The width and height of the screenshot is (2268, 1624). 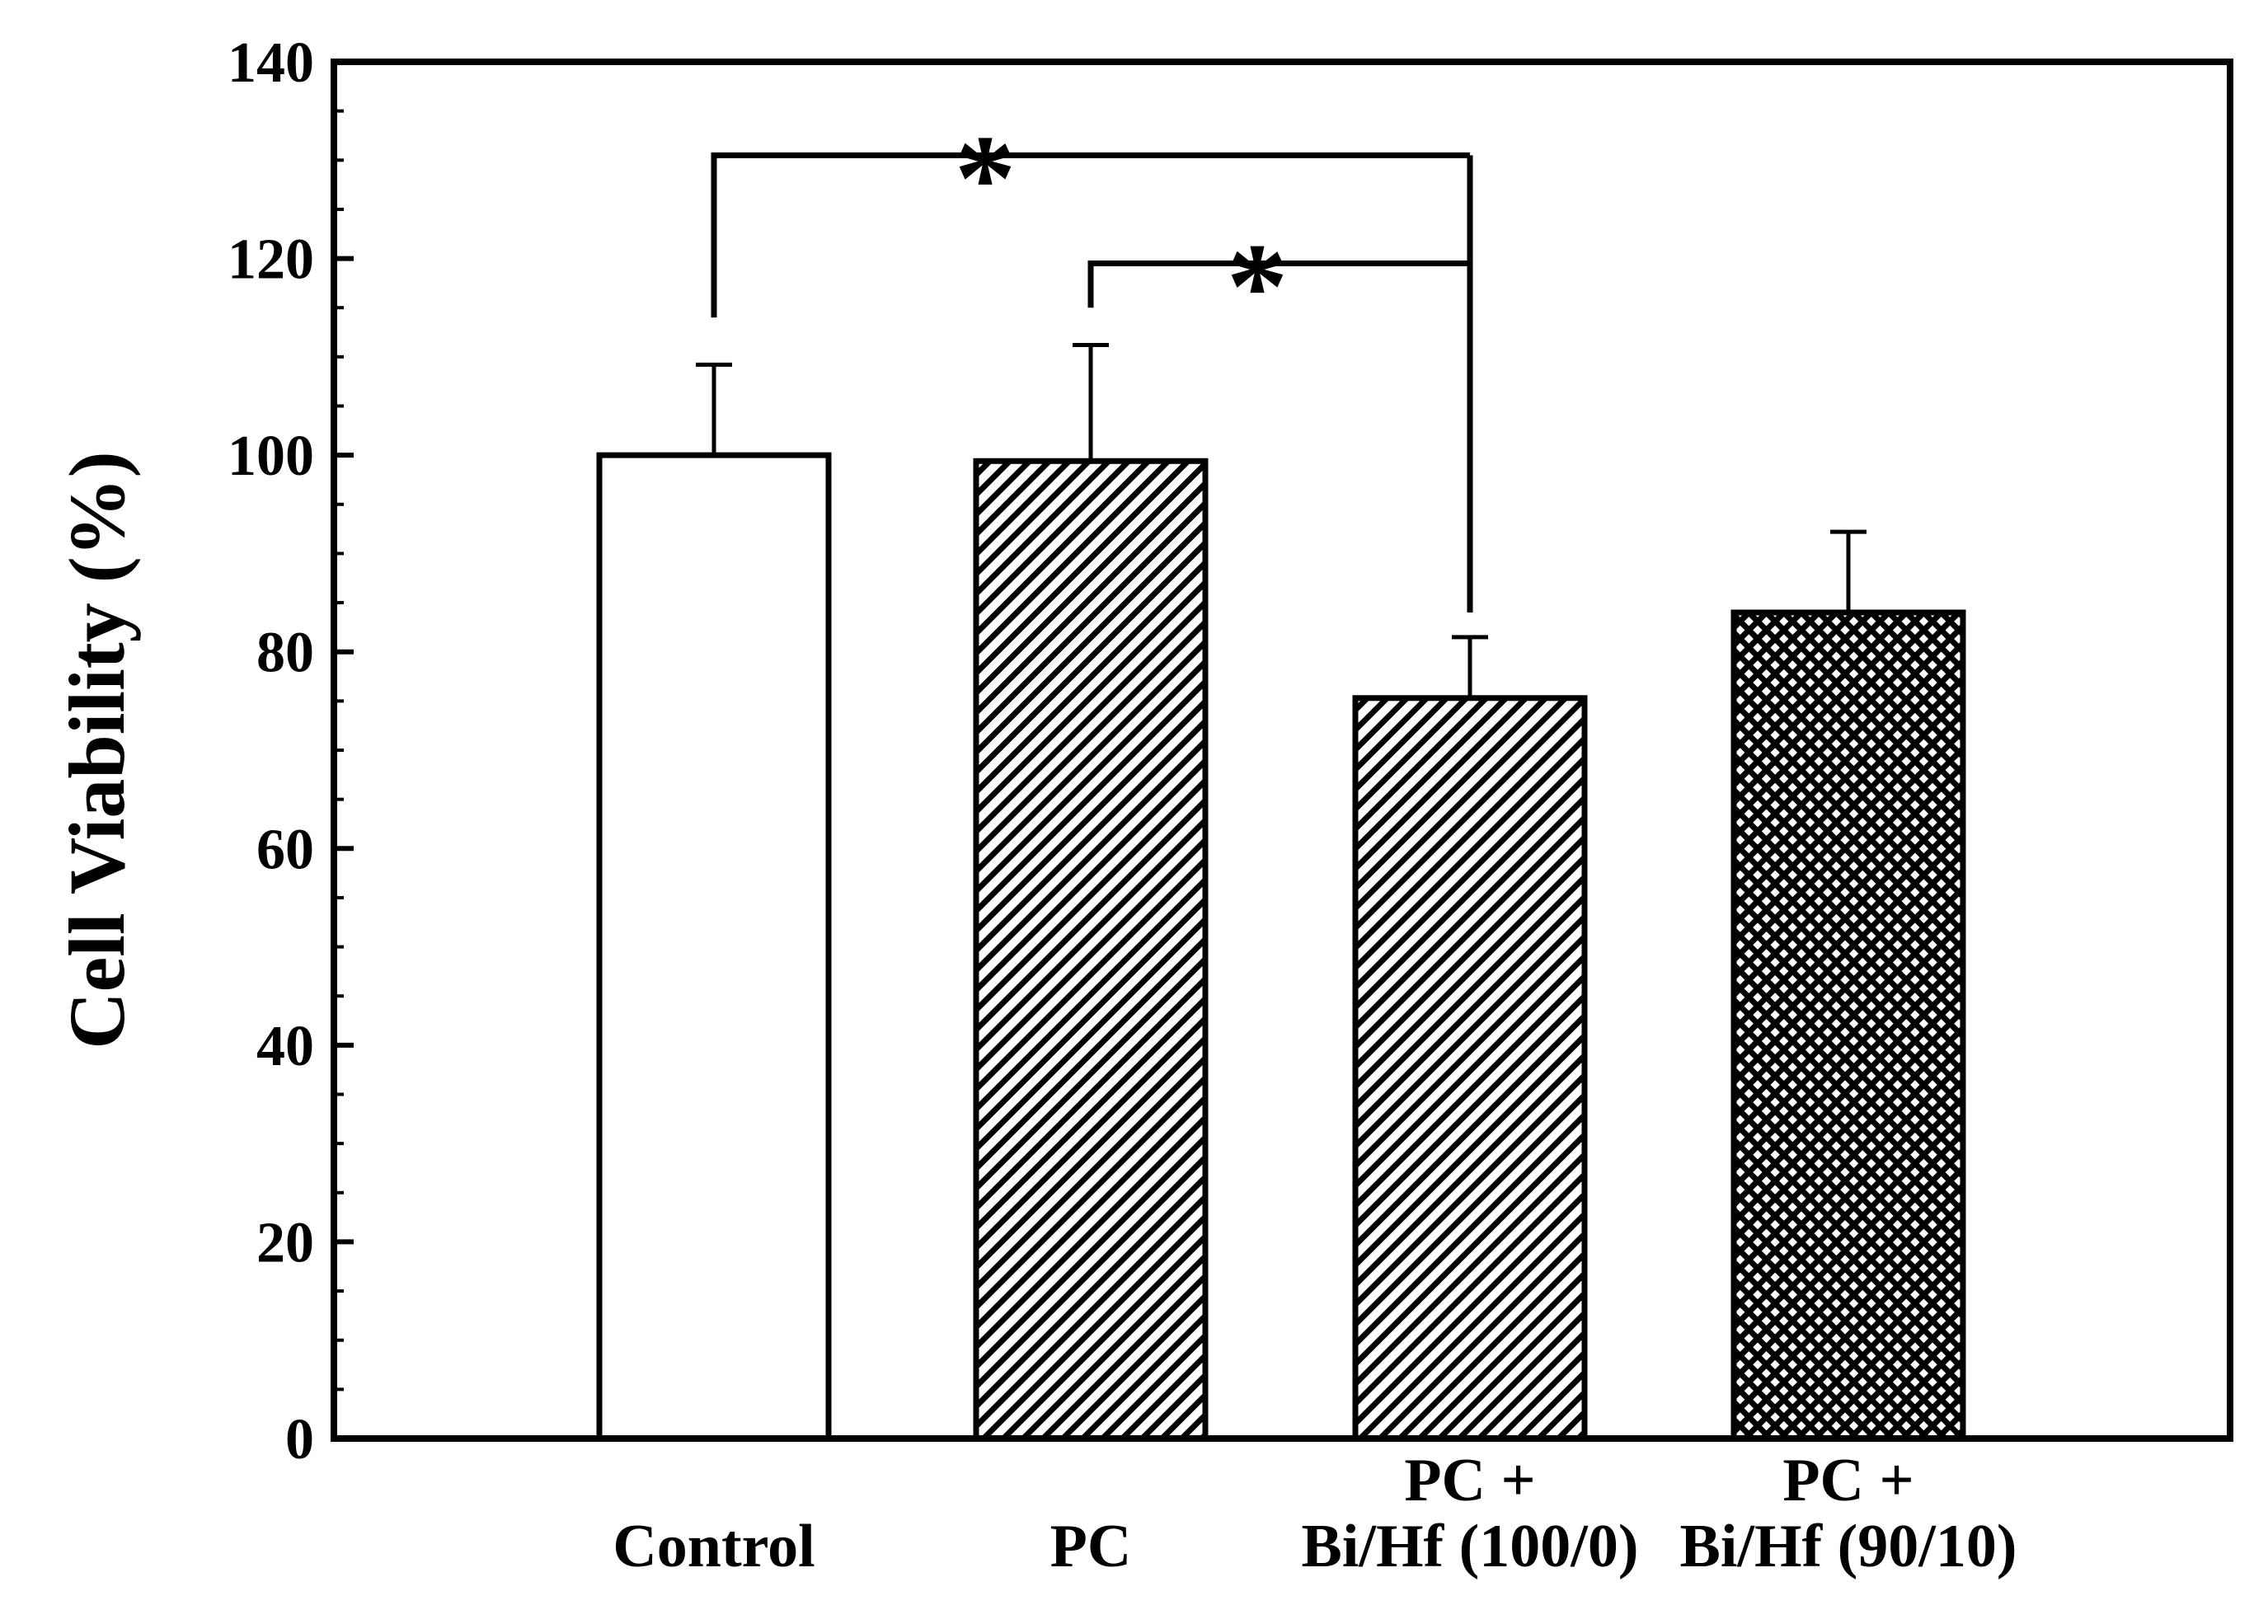 What do you see at coordinates (1848, 1547) in the screenshot?
I see `x-category-label: Bi/Hf (90/10)` at bounding box center [1848, 1547].